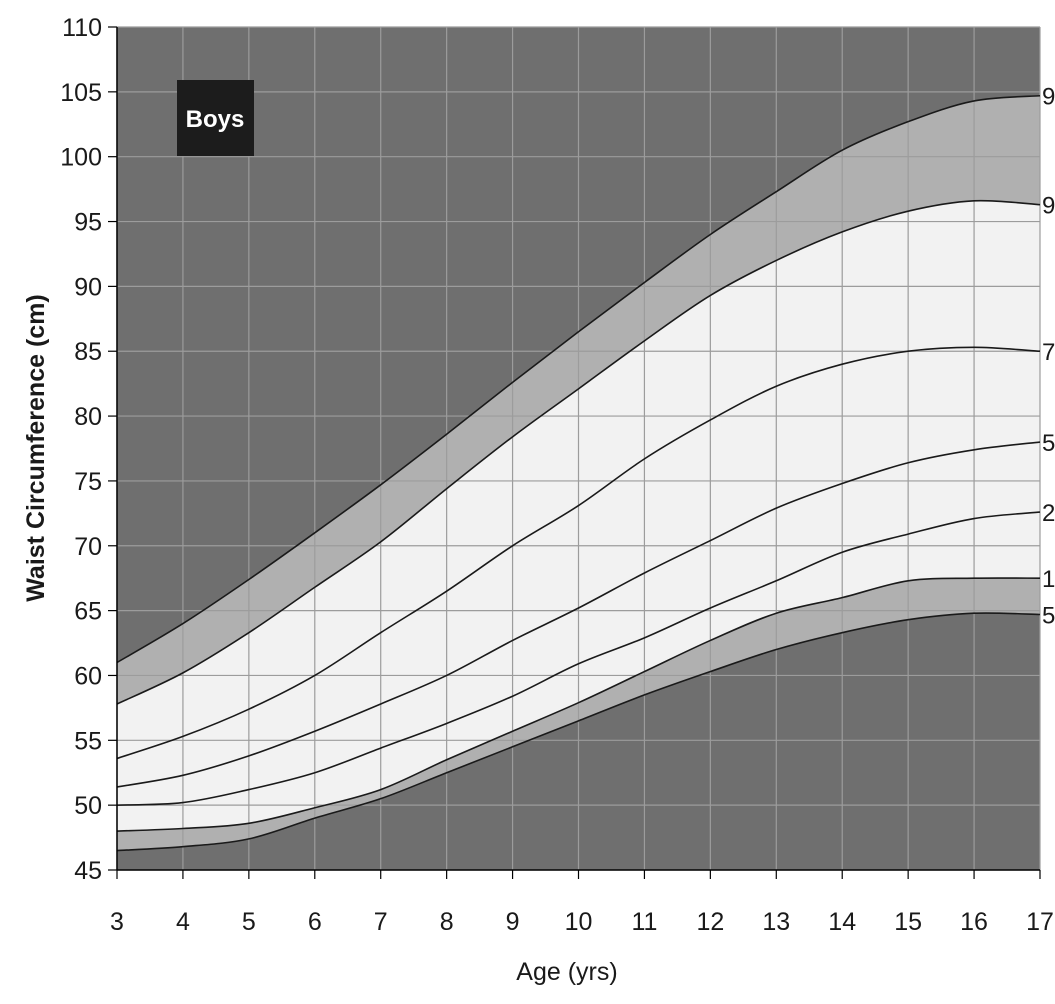  Describe the element at coordinates (183, 922) in the screenshot. I see `x-tick-label: 4` at that location.